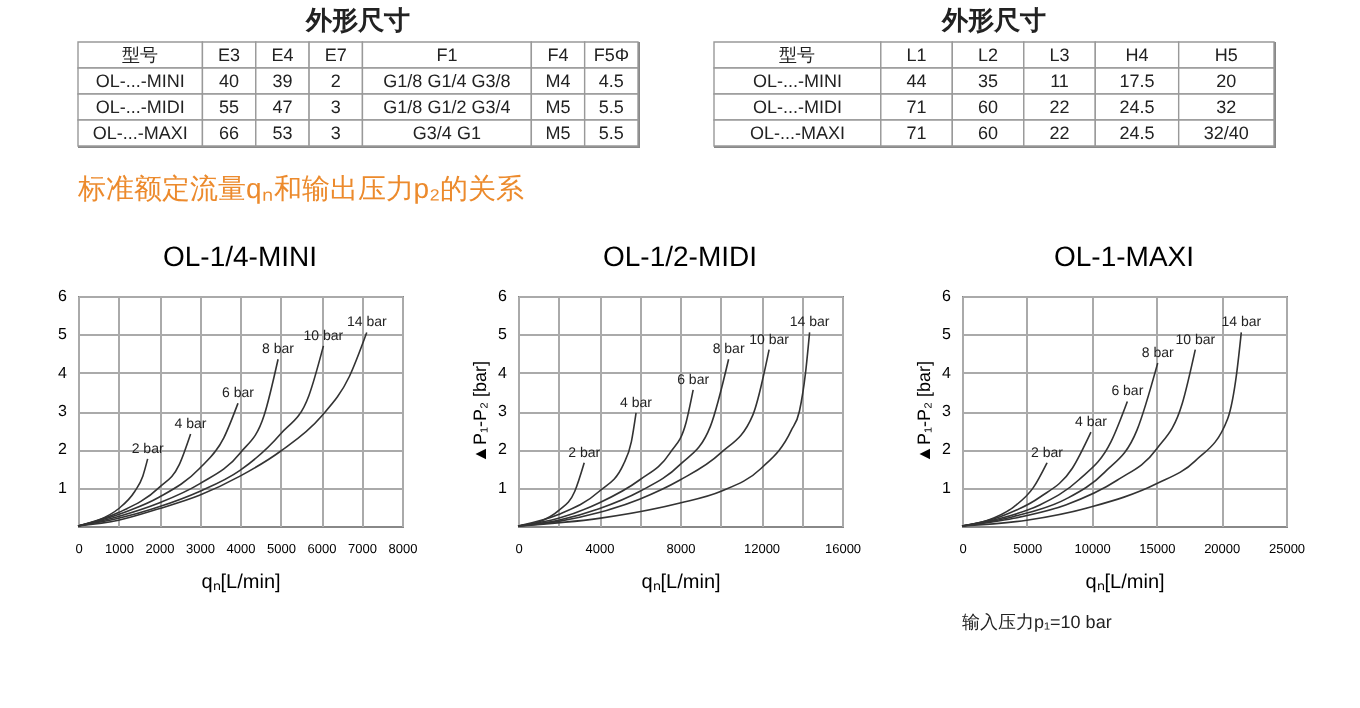 The image size is (1360, 708). I want to click on text: G1/8 G1/2 G3/4, so click(447, 107).